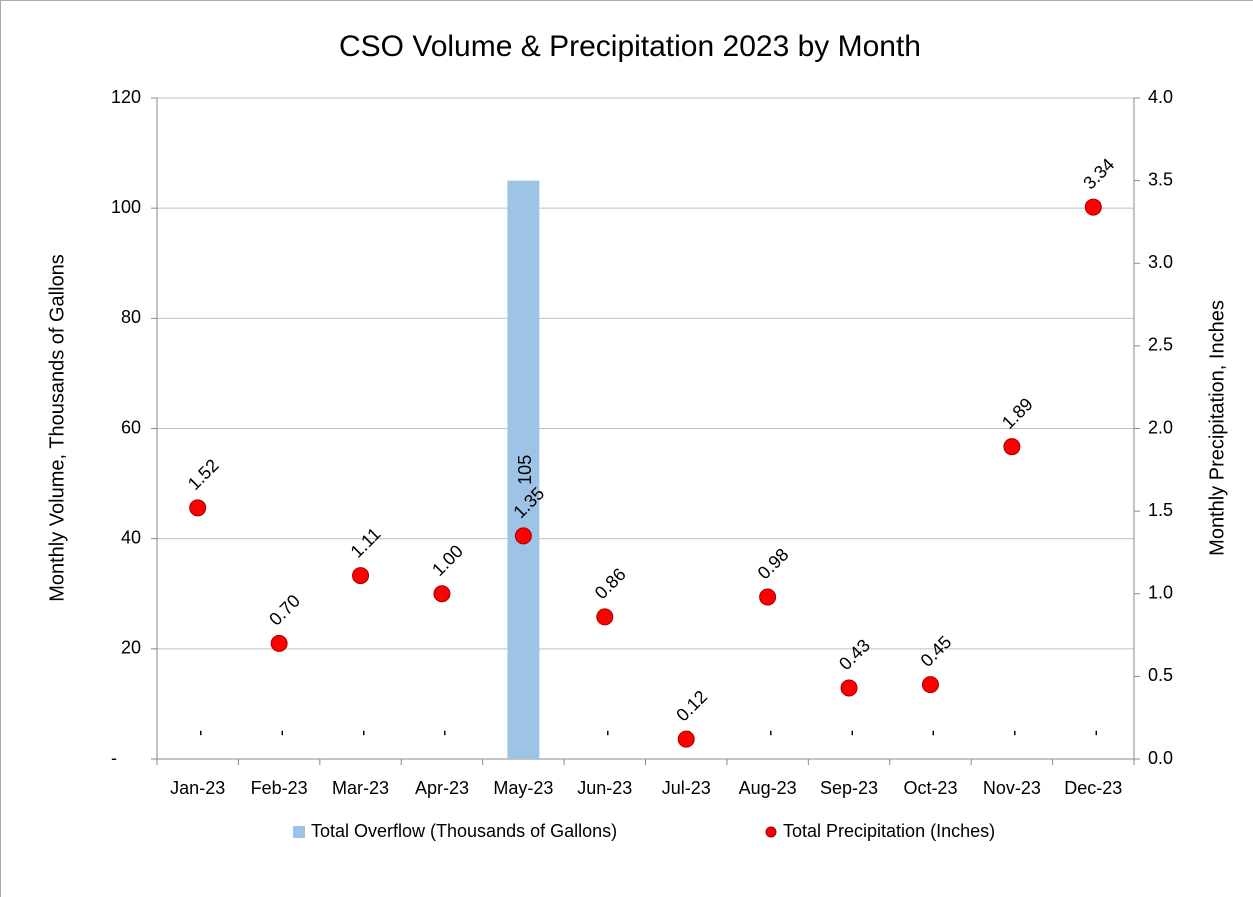  I want to click on legend-label: Total Precipitation (Inches), so click(889, 831).